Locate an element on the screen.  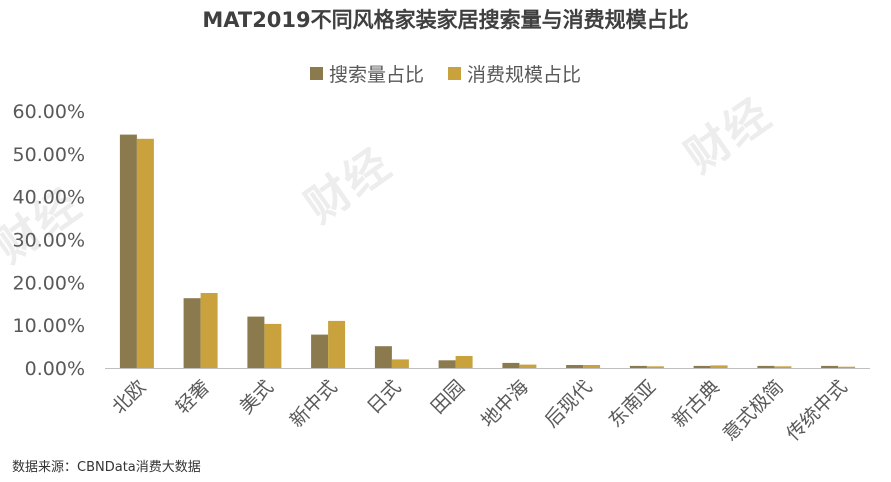
y-tick-label: 40.00% is located at coordinates (49, 198).